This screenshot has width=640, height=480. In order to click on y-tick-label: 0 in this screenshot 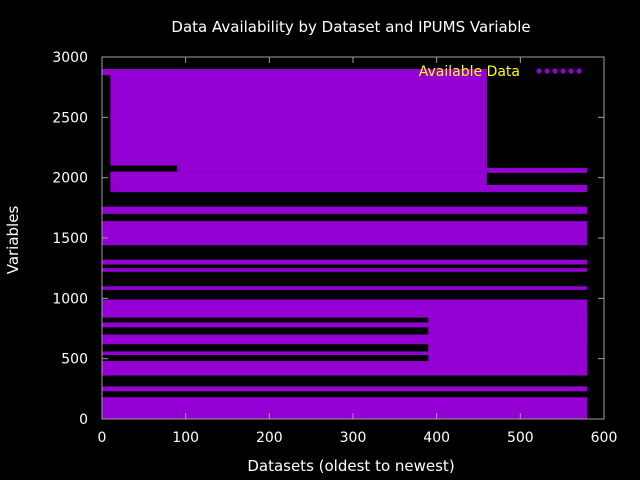, I will do `click(83, 420)`.